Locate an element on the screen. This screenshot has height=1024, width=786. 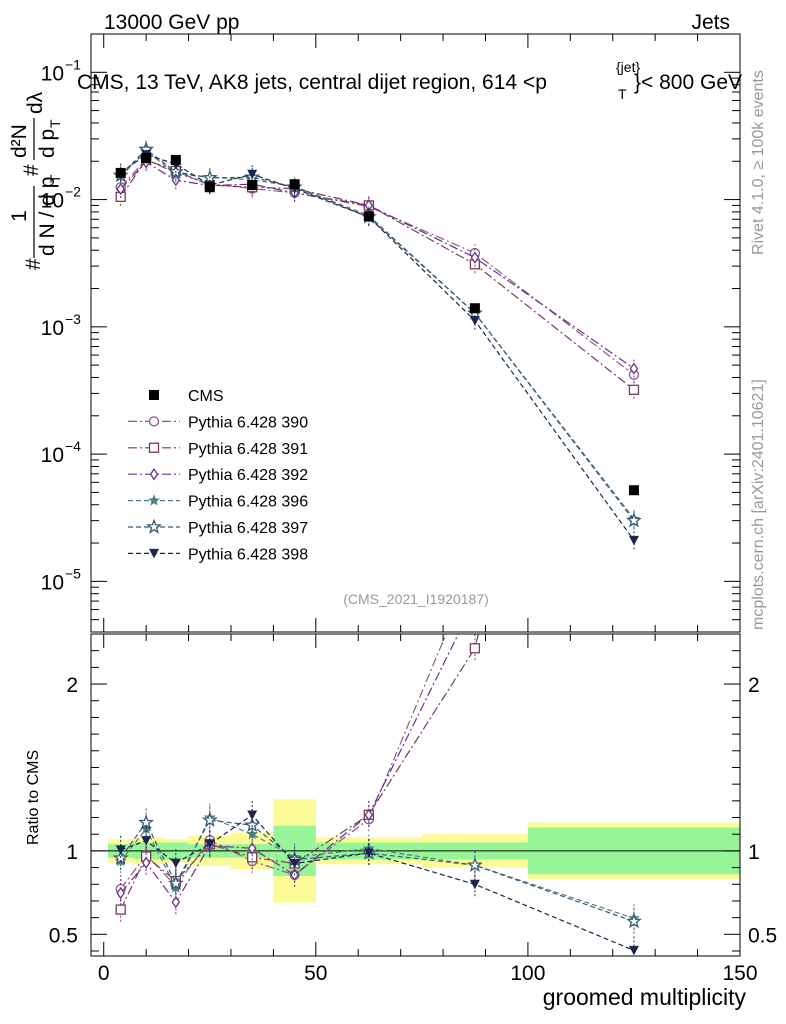
x-tick-label: 50 is located at coordinates (315, 973).